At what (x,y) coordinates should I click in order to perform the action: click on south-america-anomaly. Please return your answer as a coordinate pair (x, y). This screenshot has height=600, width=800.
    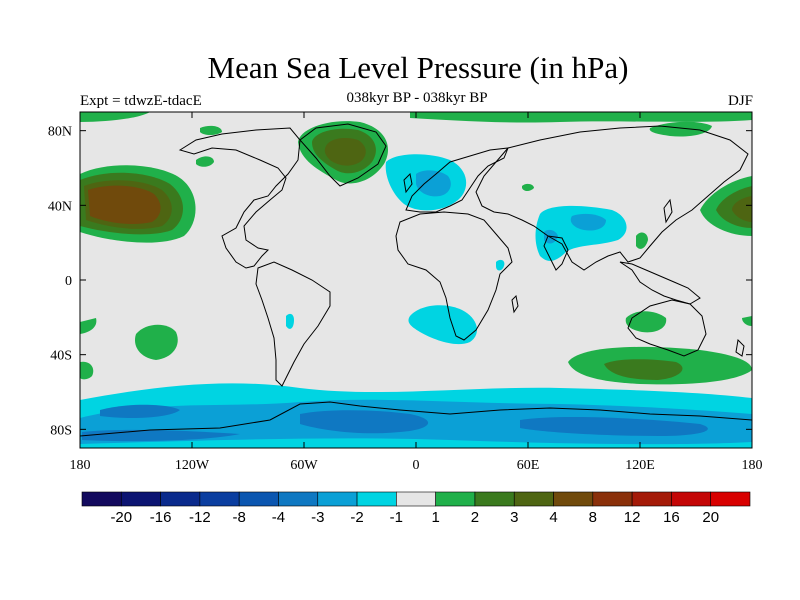
    Looking at the image, I should click on (290, 321).